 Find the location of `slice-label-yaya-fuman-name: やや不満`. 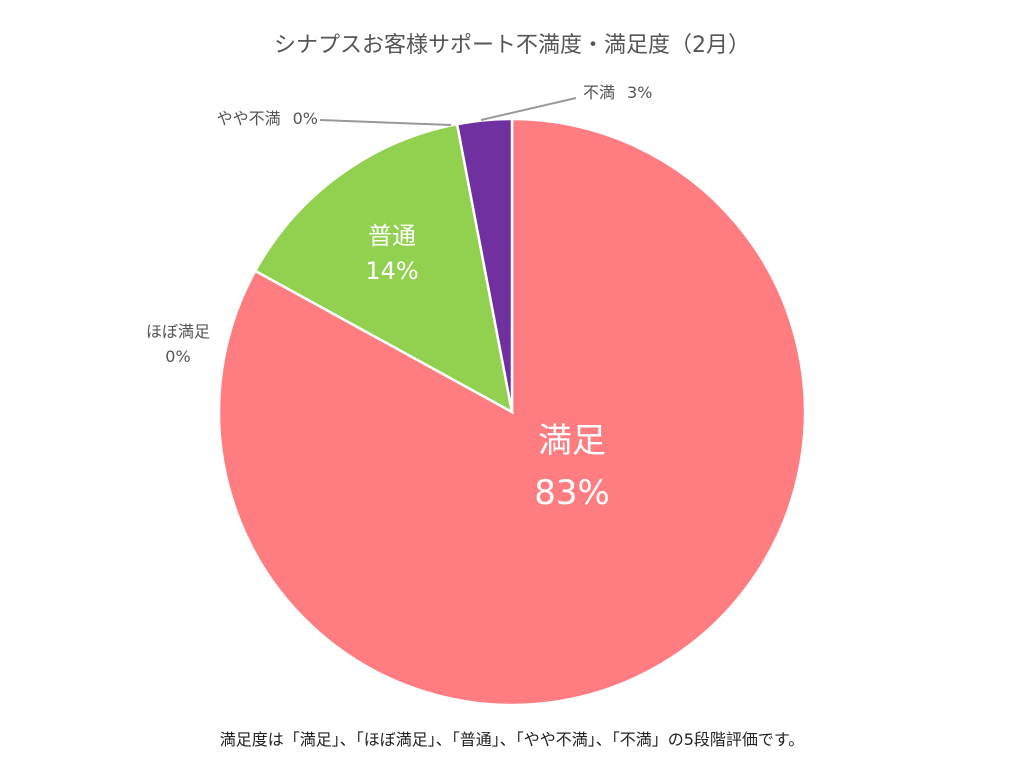

slice-label-yaya-fuman-name: やや不満 is located at coordinates (249, 118).